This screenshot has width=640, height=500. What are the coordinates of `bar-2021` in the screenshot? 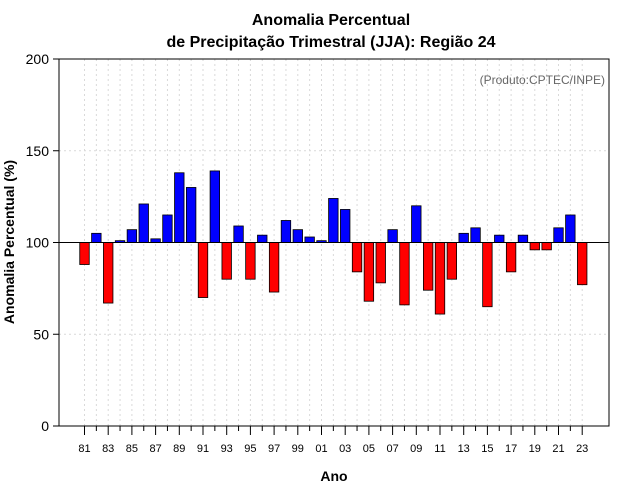 It's located at (558, 235).